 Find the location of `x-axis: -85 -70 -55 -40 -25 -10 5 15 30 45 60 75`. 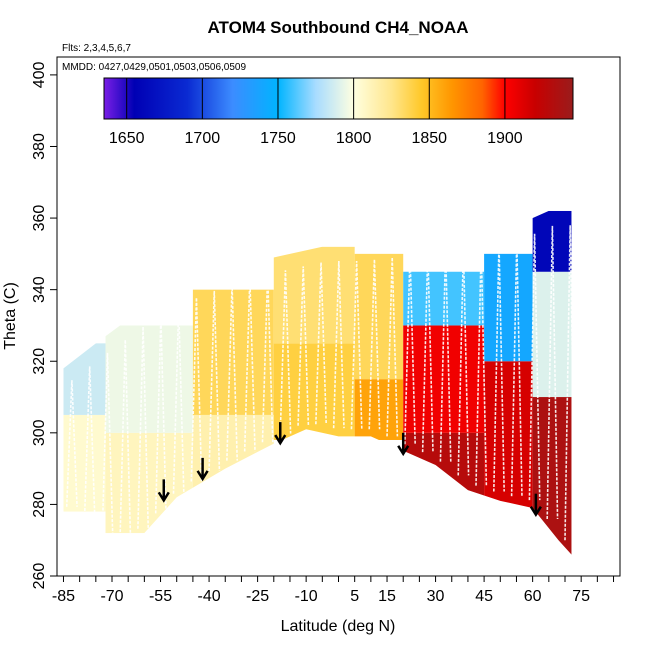

x-axis: -85 -70 -55 -40 -25 -10 5 15 30 45 60 75 is located at coordinates (333, 590).